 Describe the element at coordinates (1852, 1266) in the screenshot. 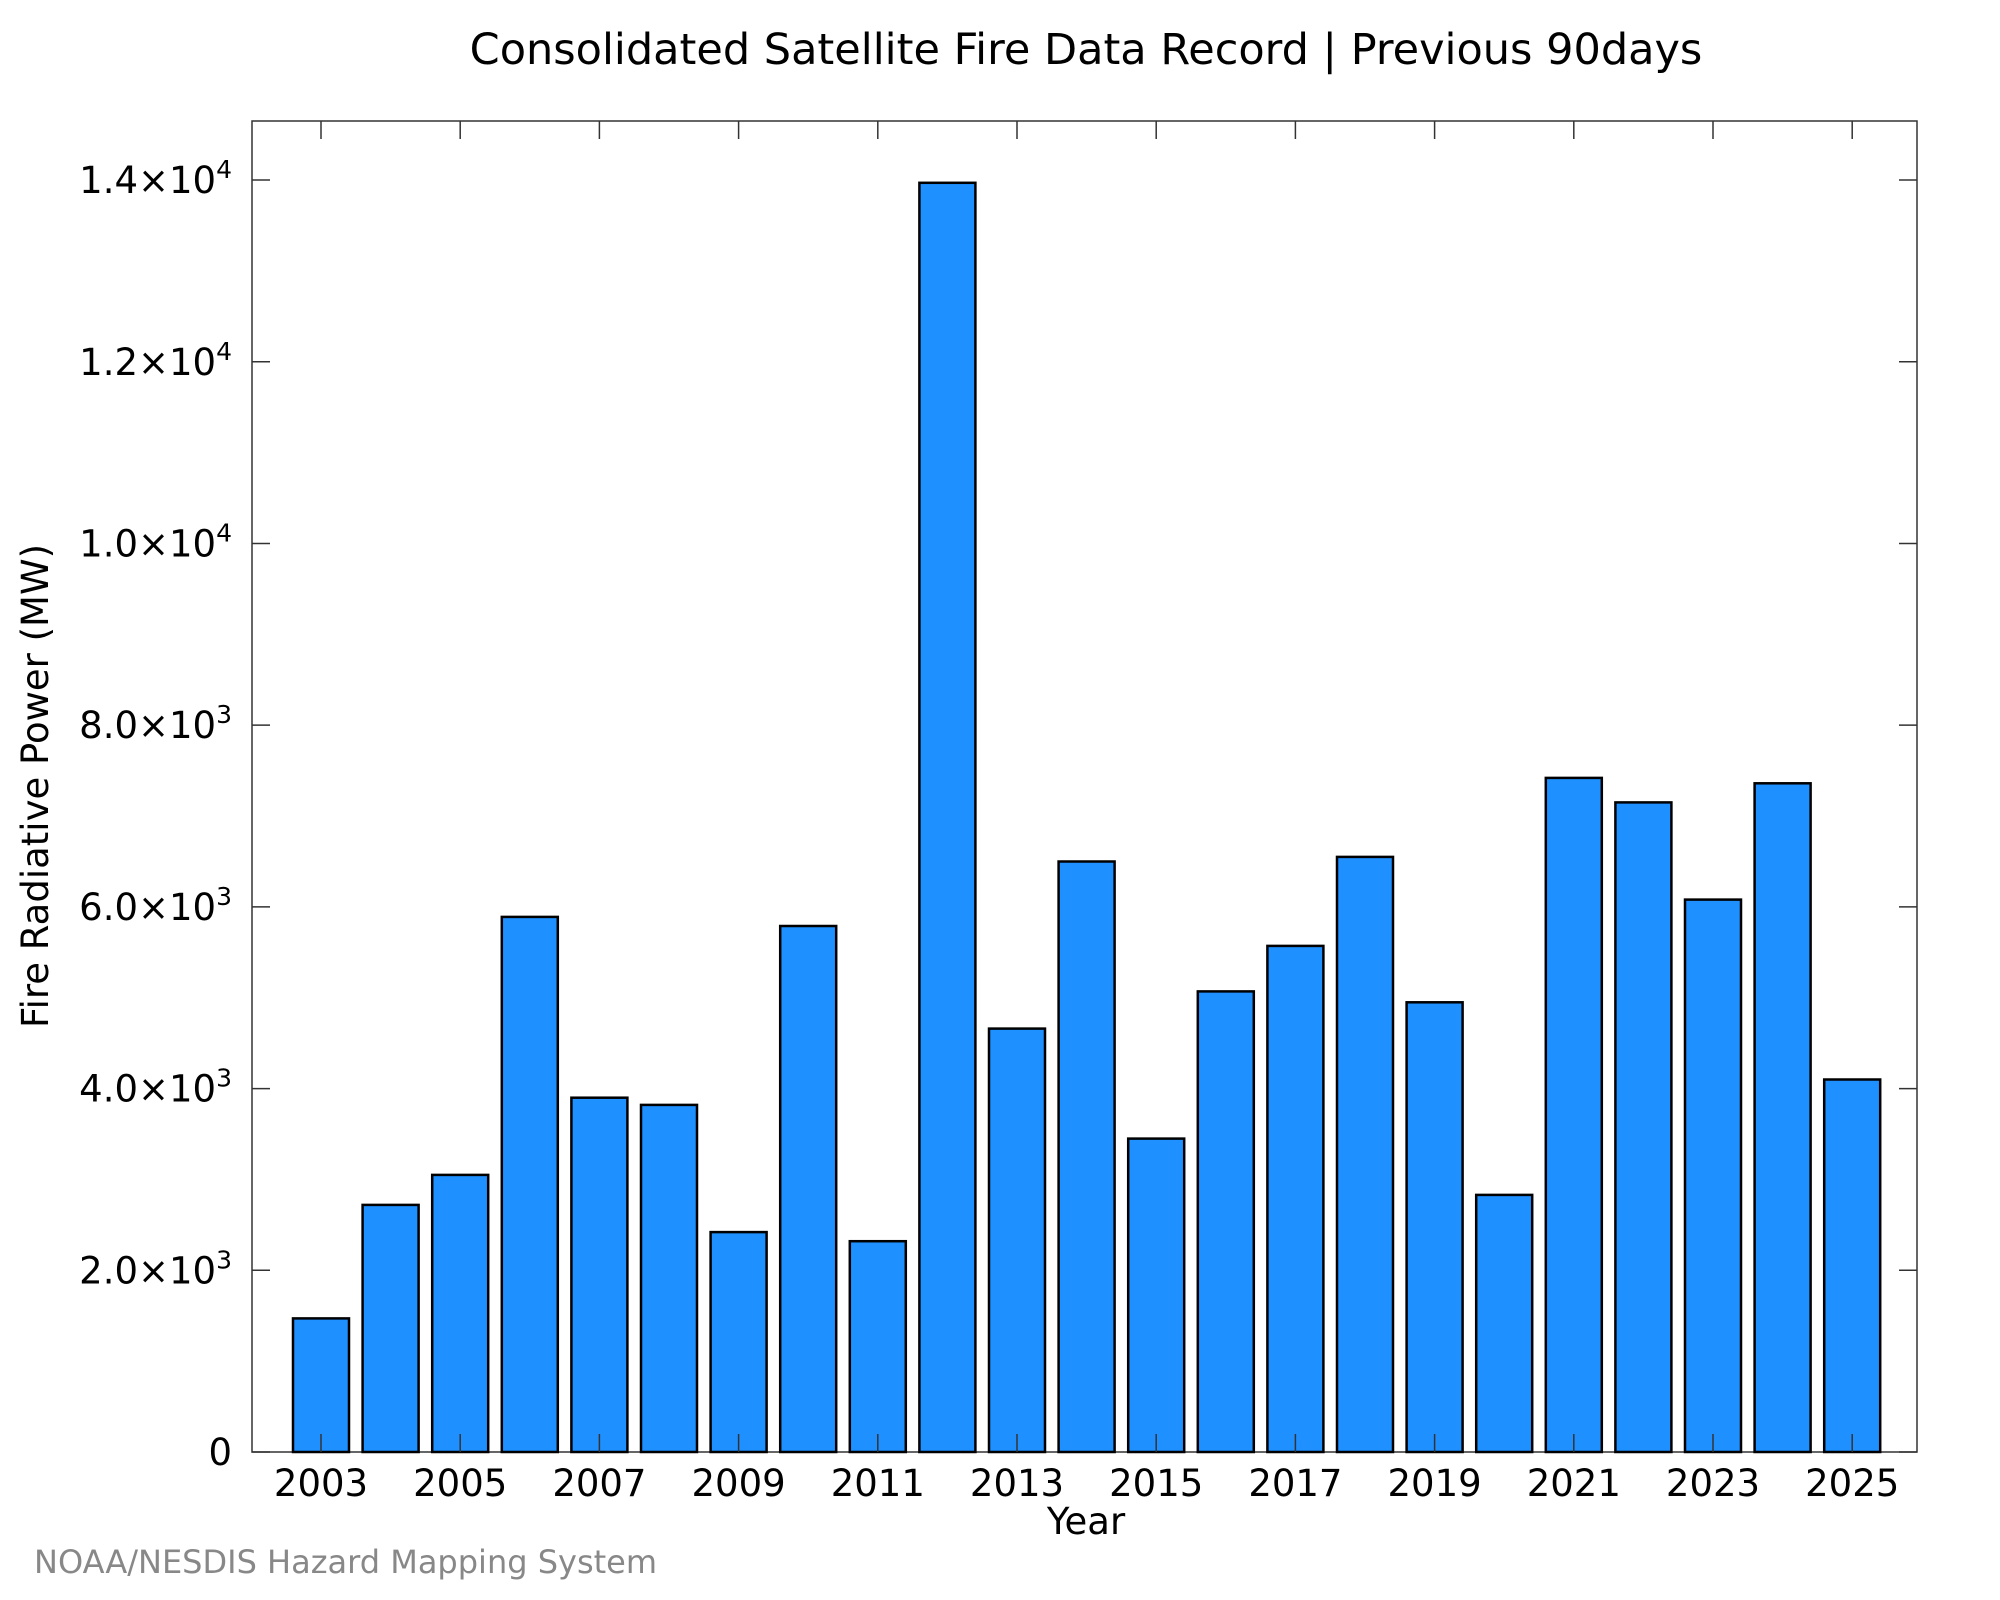

I see `bar-2025` at that location.